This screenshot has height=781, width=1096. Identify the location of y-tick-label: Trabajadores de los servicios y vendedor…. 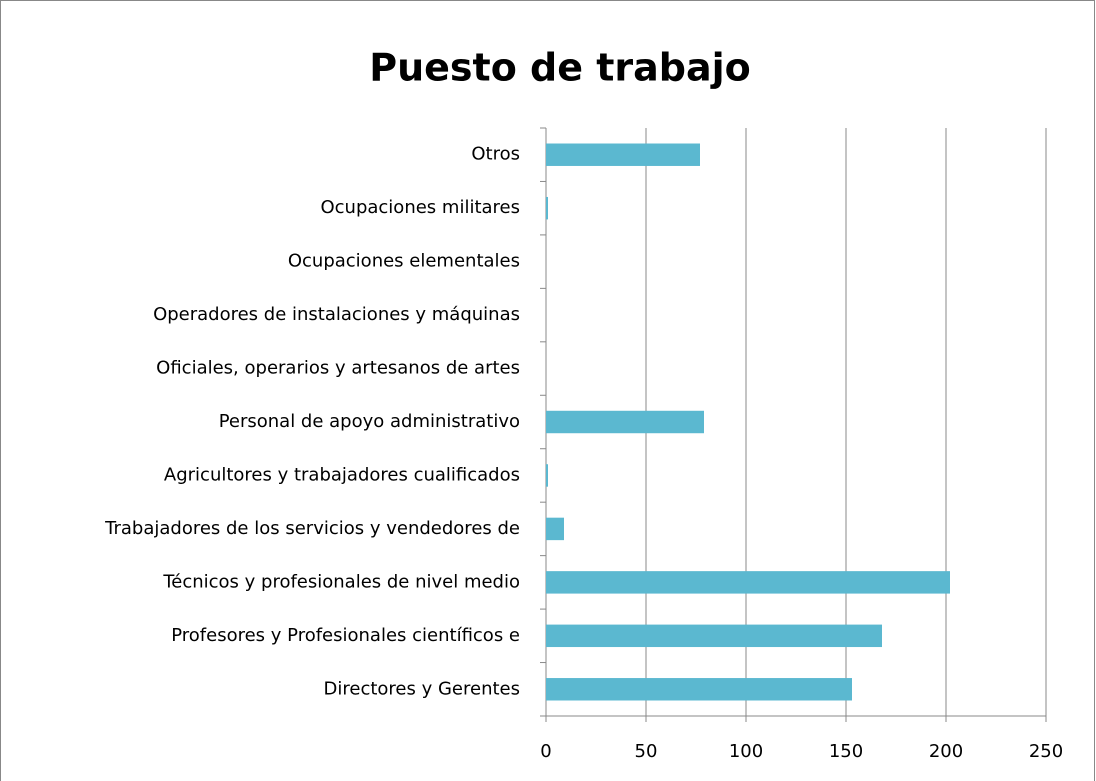
(312, 528).